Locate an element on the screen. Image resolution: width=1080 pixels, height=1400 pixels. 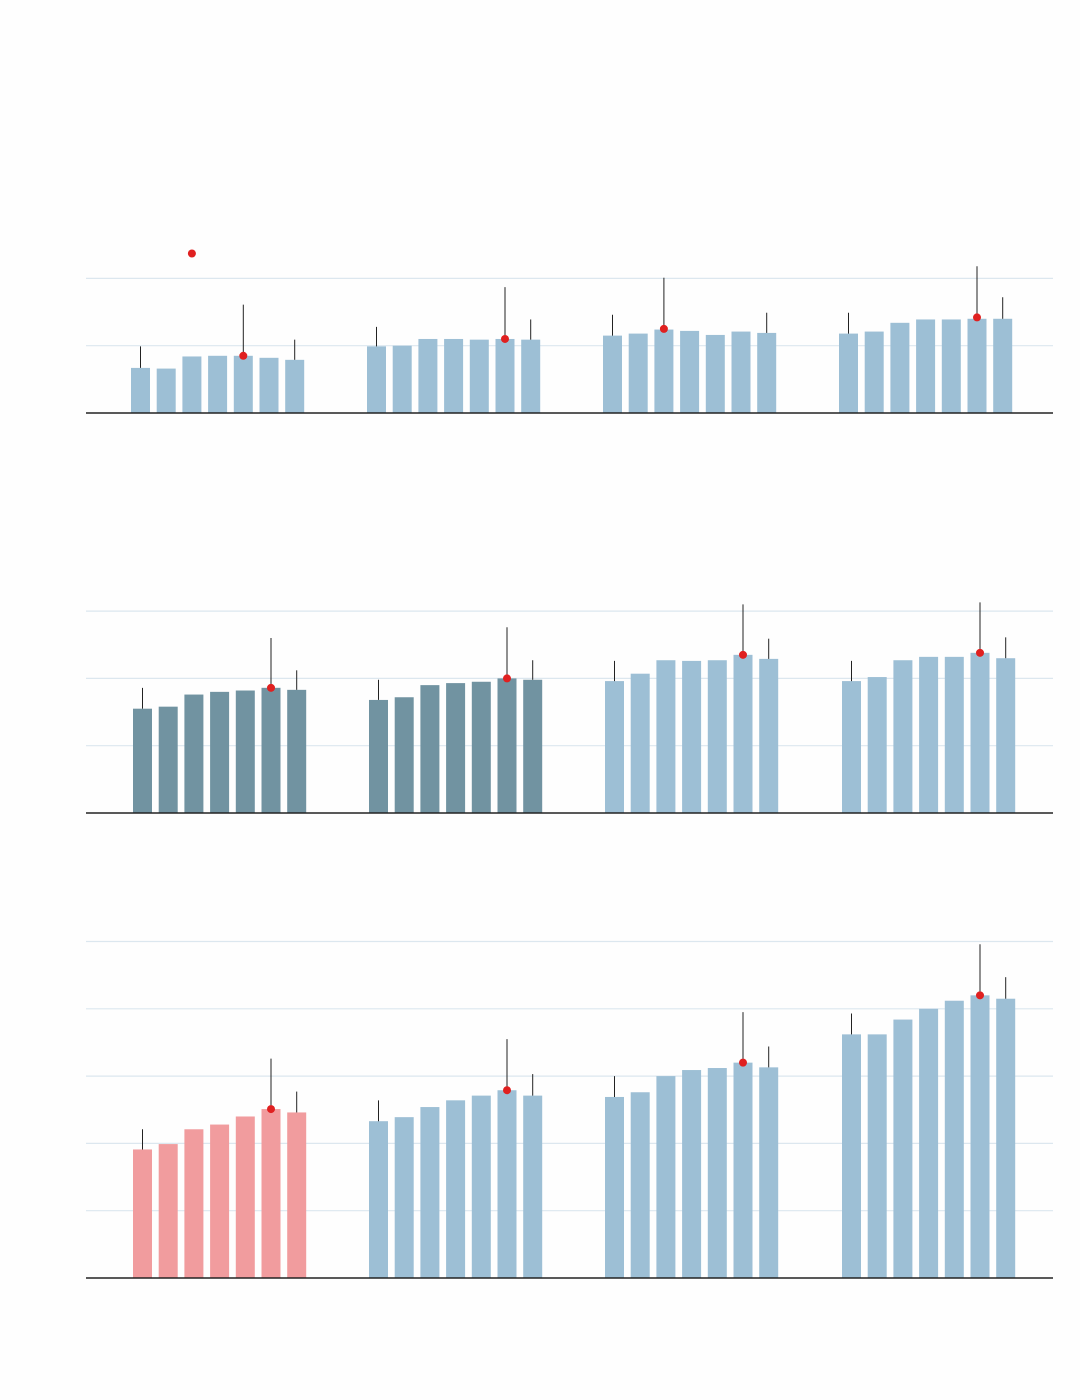
legend-marker-dot is located at coordinates (191, 253).